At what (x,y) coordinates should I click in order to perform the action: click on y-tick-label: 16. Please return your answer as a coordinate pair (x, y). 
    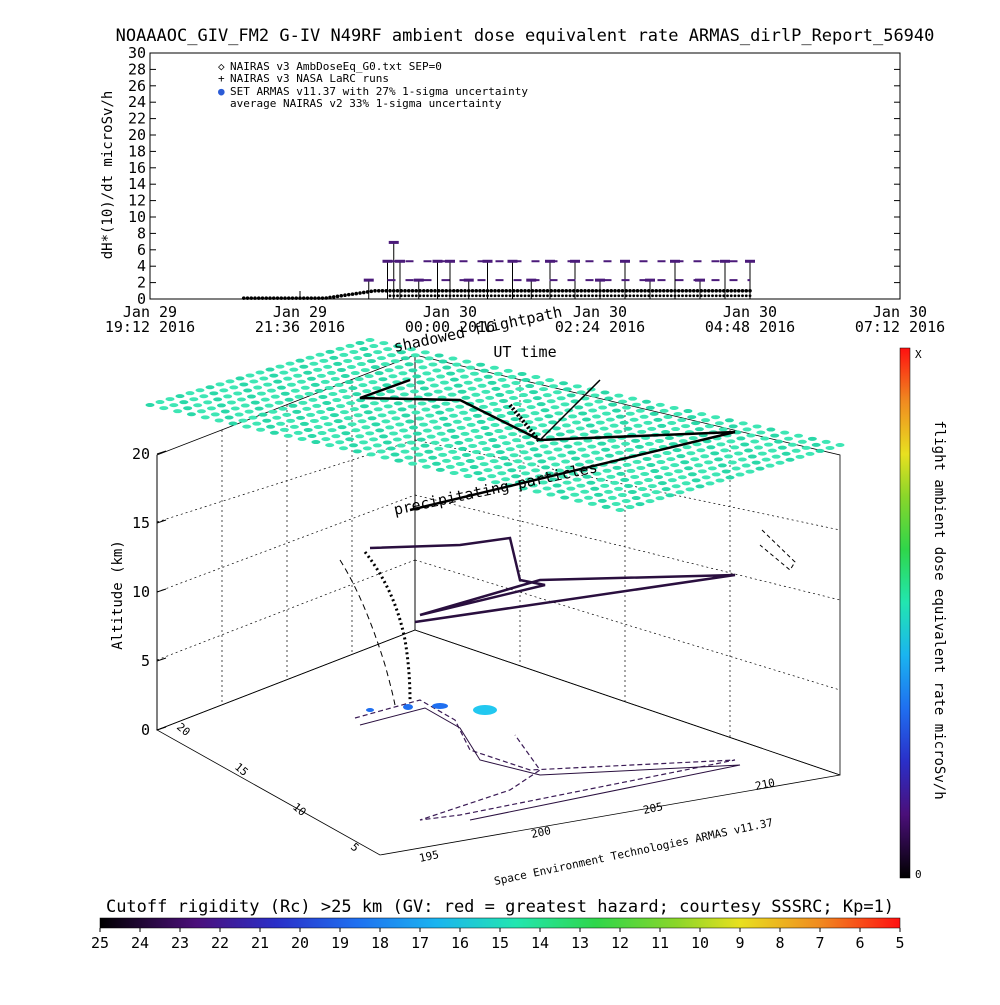
    Looking at the image, I should click on (137, 168).